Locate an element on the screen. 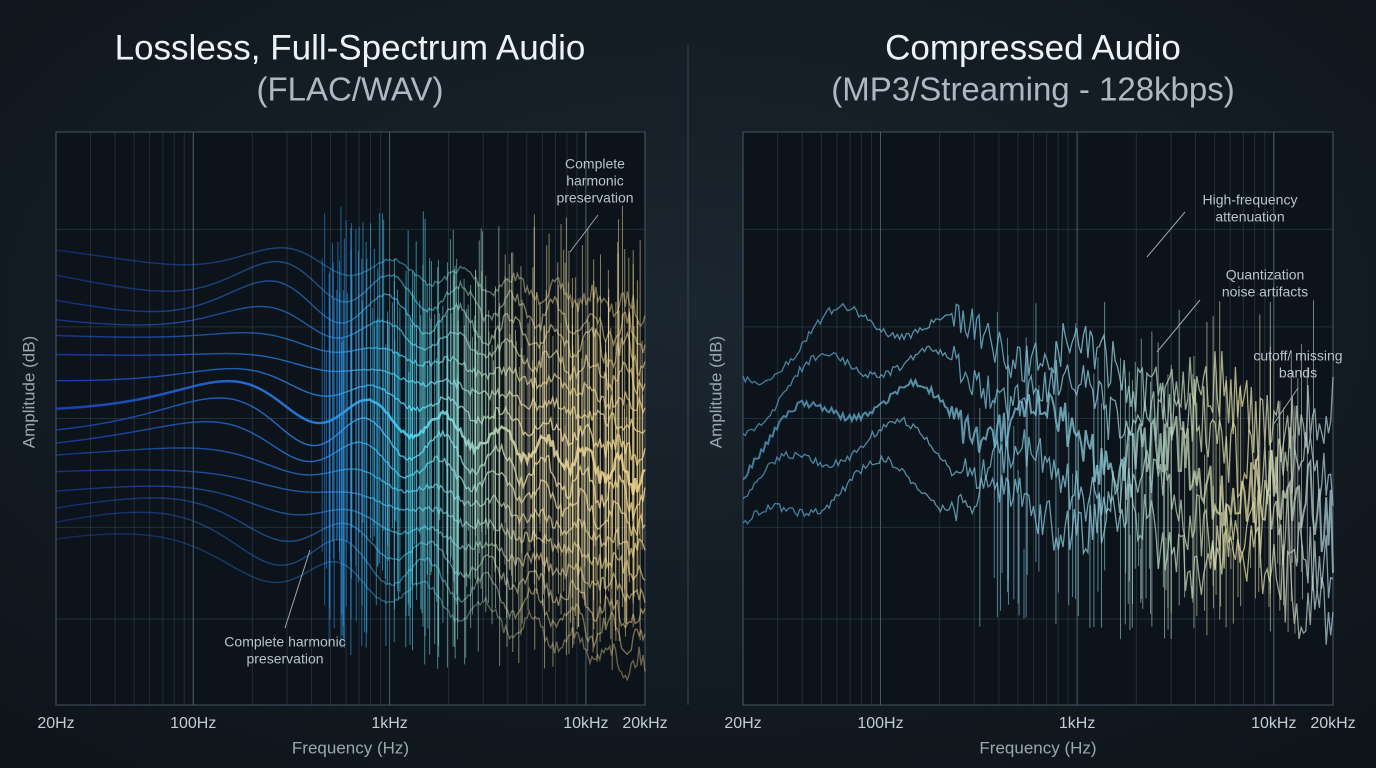 The height and width of the screenshot is (768, 1376). chart-title: Compressed Audio is located at coordinates (1033, 47).